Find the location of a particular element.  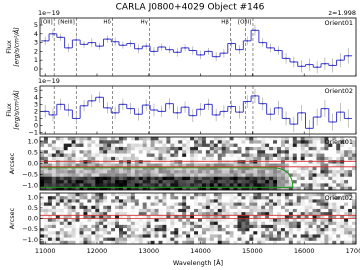

y-tick-label: 5 is located at coordinates (36, 90).